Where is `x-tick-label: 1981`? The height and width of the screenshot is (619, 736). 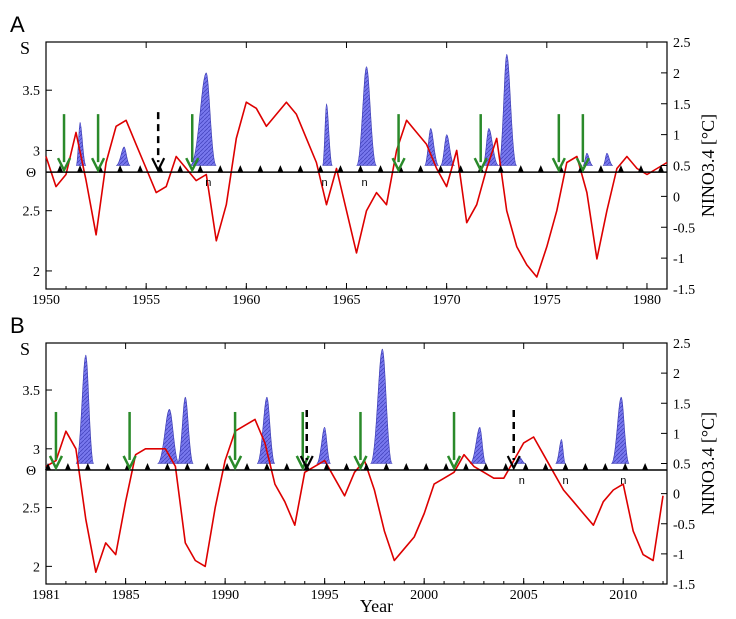 x-tick-label: 1981 is located at coordinates (46, 595).